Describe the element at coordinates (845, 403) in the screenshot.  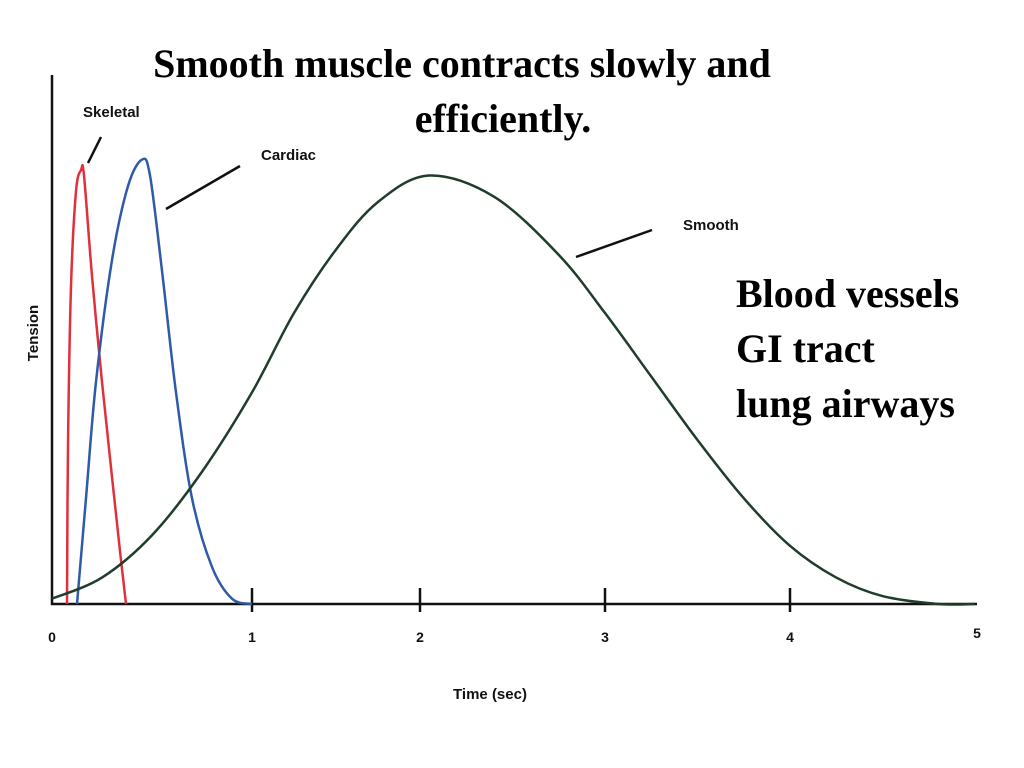
I see `side-note-3: lung airways` at that location.